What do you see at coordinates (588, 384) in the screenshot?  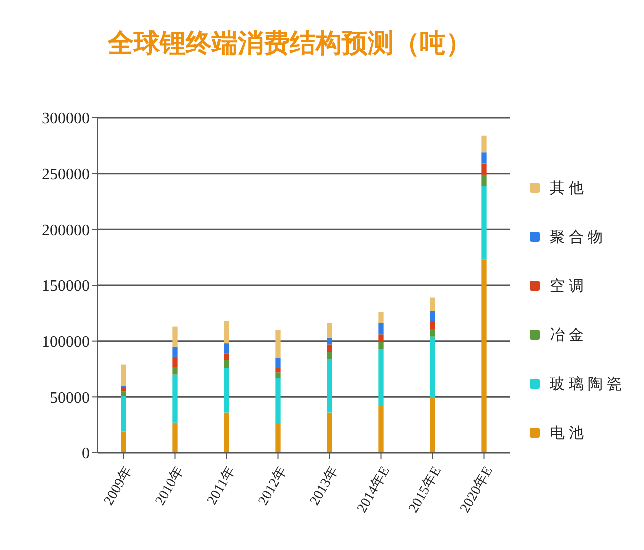 I see `legend-label: 玻璃陶瓷` at bounding box center [588, 384].